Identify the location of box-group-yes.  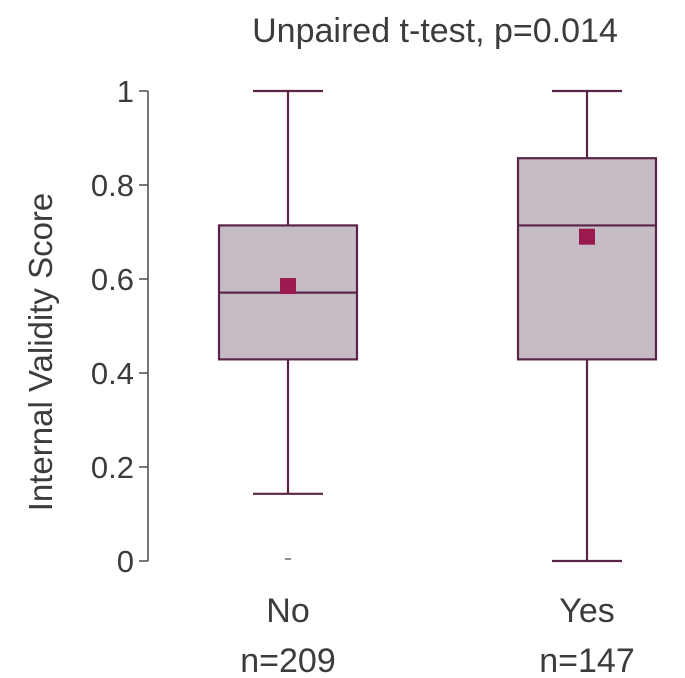
(587, 326).